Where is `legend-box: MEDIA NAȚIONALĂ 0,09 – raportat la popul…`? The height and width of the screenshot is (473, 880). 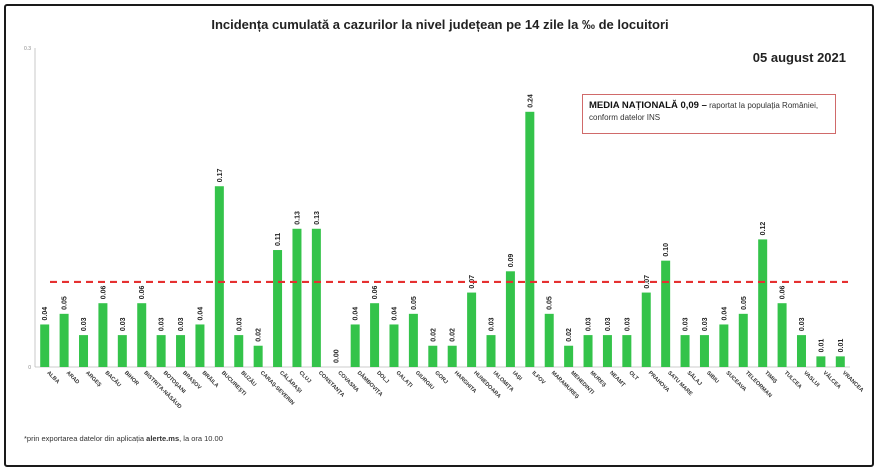 legend-box: MEDIA NAȚIONALĂ 0,09 – raportat la popul… is located at coordinates (709, 114).